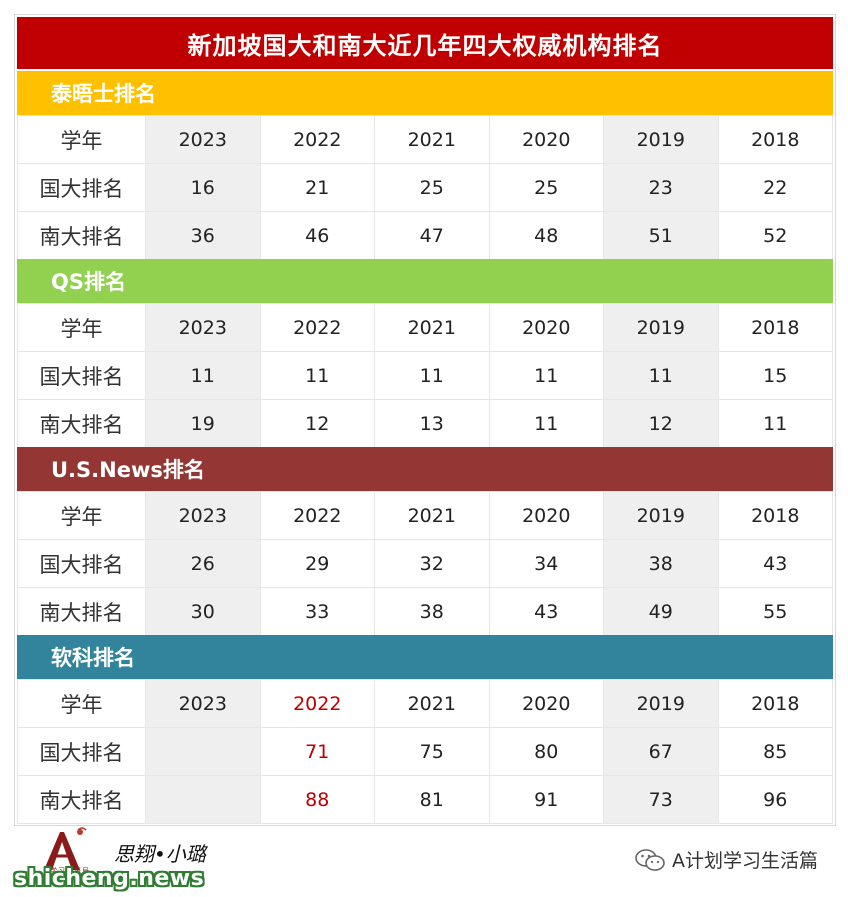 The width and height of the screenshot is (848, 897). I want to click on rank-cell: 30, so click(203, 611).